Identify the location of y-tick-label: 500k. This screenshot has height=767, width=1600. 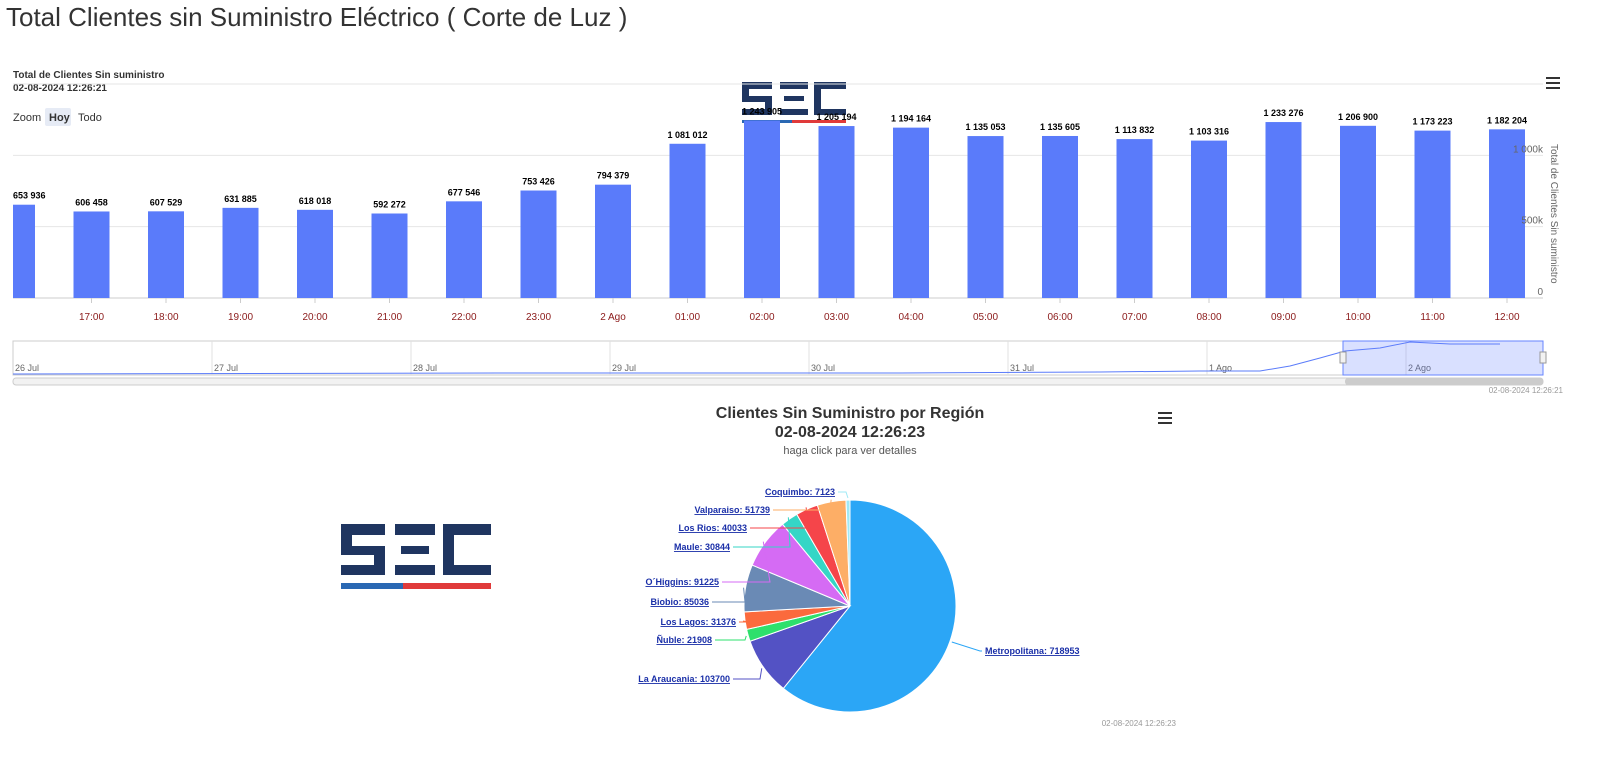
(1532, 221).